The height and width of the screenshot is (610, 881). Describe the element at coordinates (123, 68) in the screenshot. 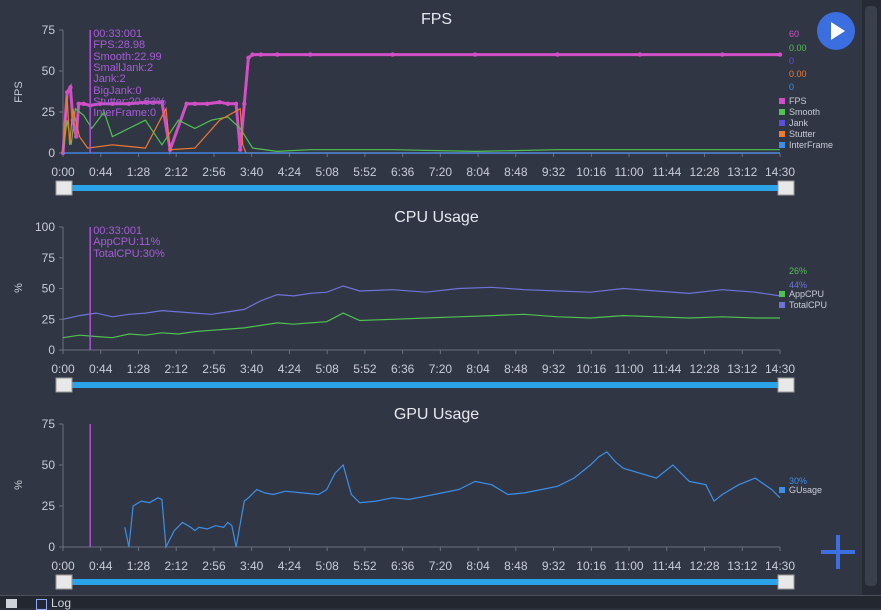

I see `cursor-tooltip-line: SmallJank:2` at that location.